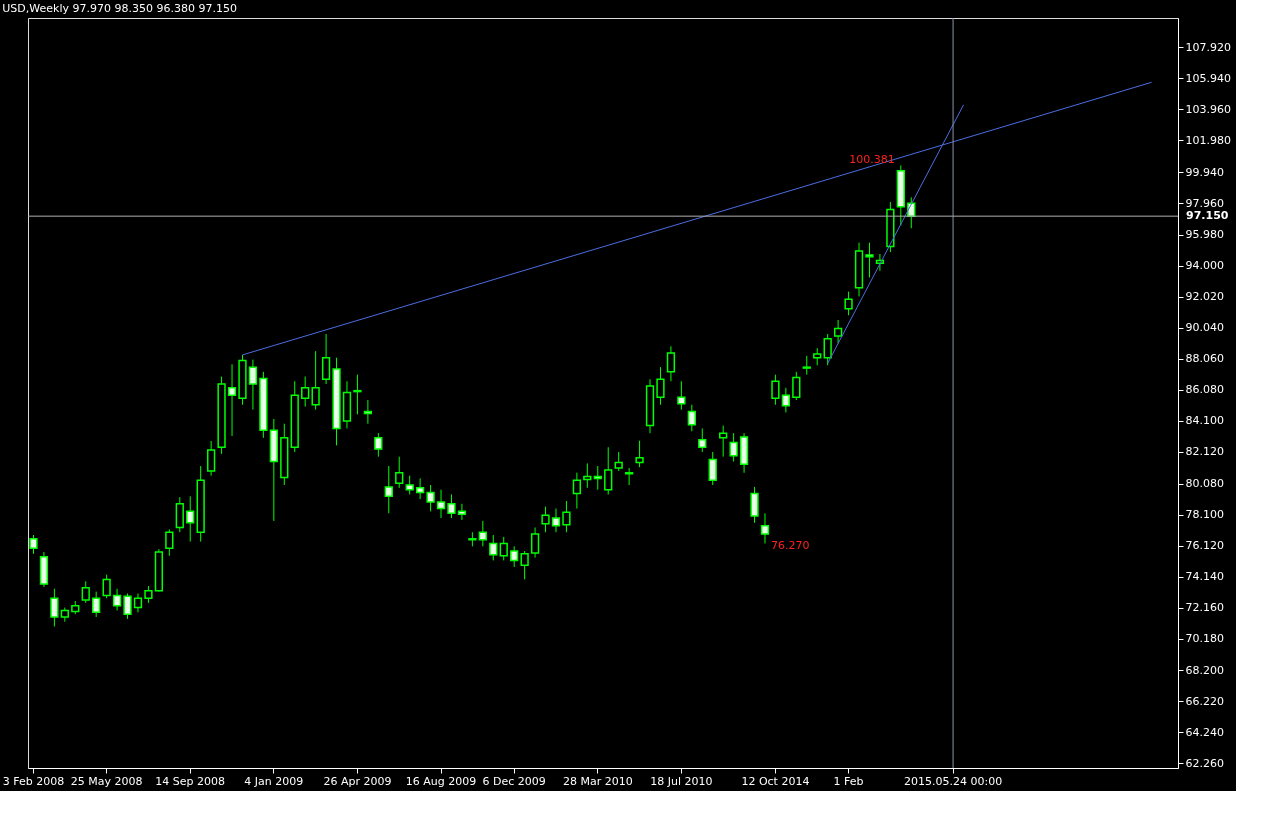  What do you see at coordinates (1204, 732) in the screenshot?
I see `y-tick-label: 64.240` at bounding box center [1204, 732].